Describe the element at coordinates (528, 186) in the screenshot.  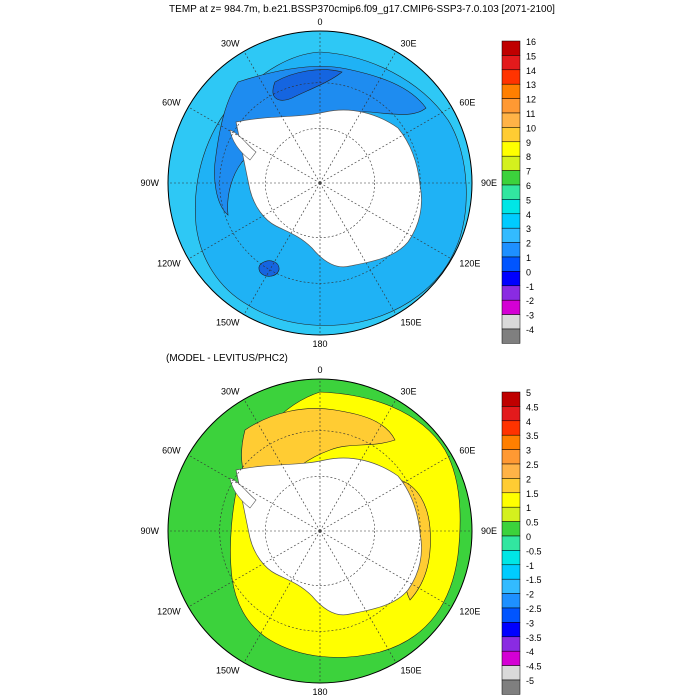
I see `top-colorbar-label-10: 6` at that location.